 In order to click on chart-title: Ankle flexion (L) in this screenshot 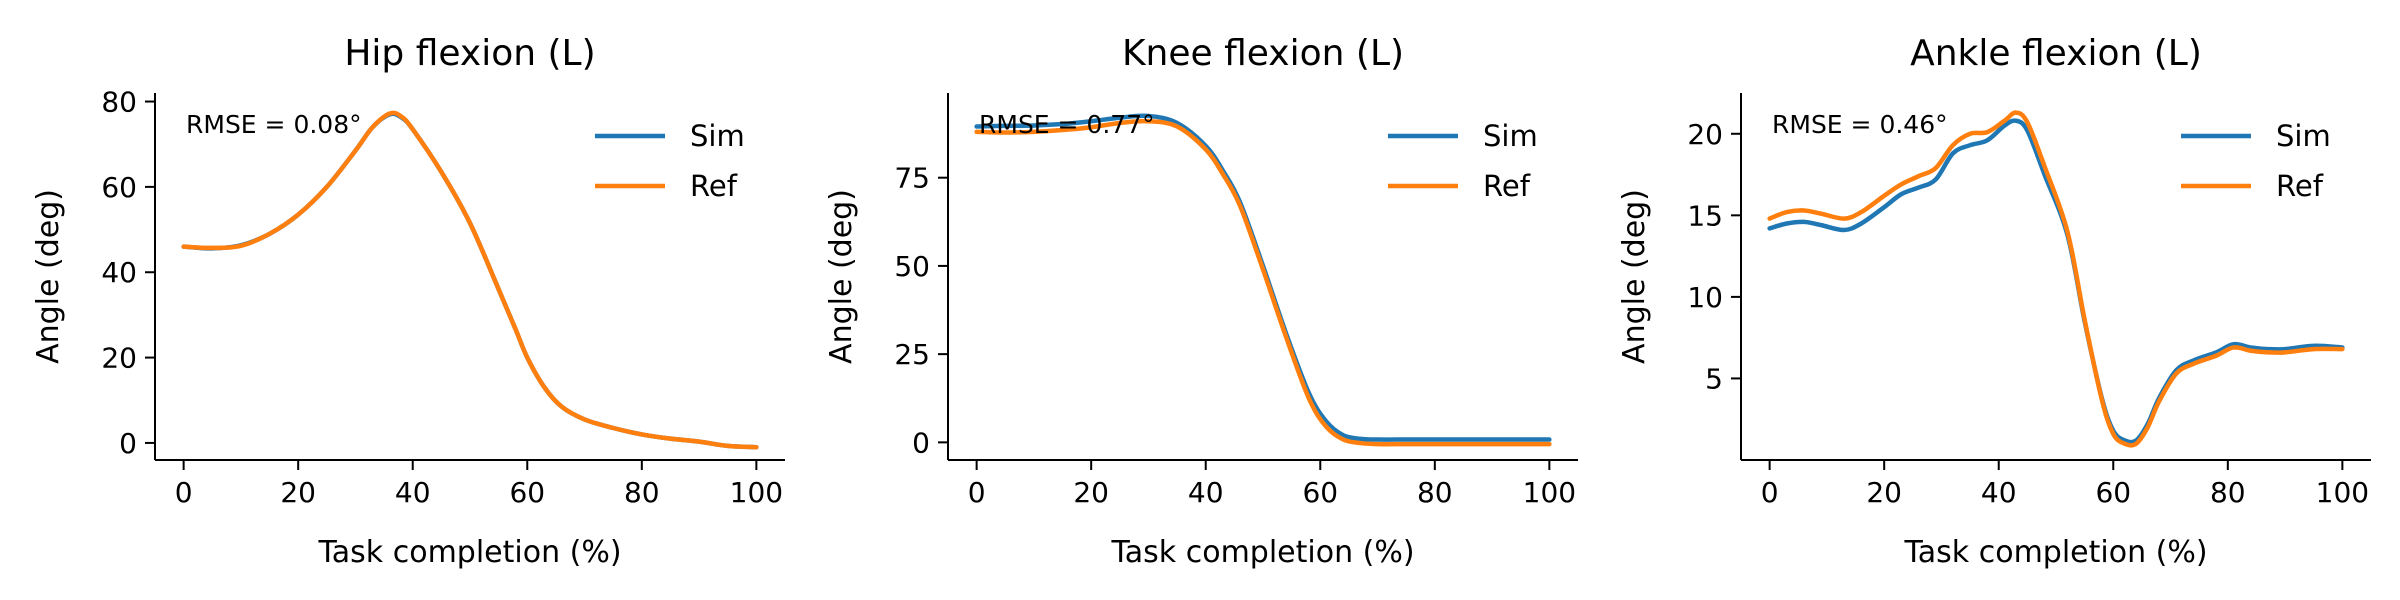, I will do `click(2056, 53)`.